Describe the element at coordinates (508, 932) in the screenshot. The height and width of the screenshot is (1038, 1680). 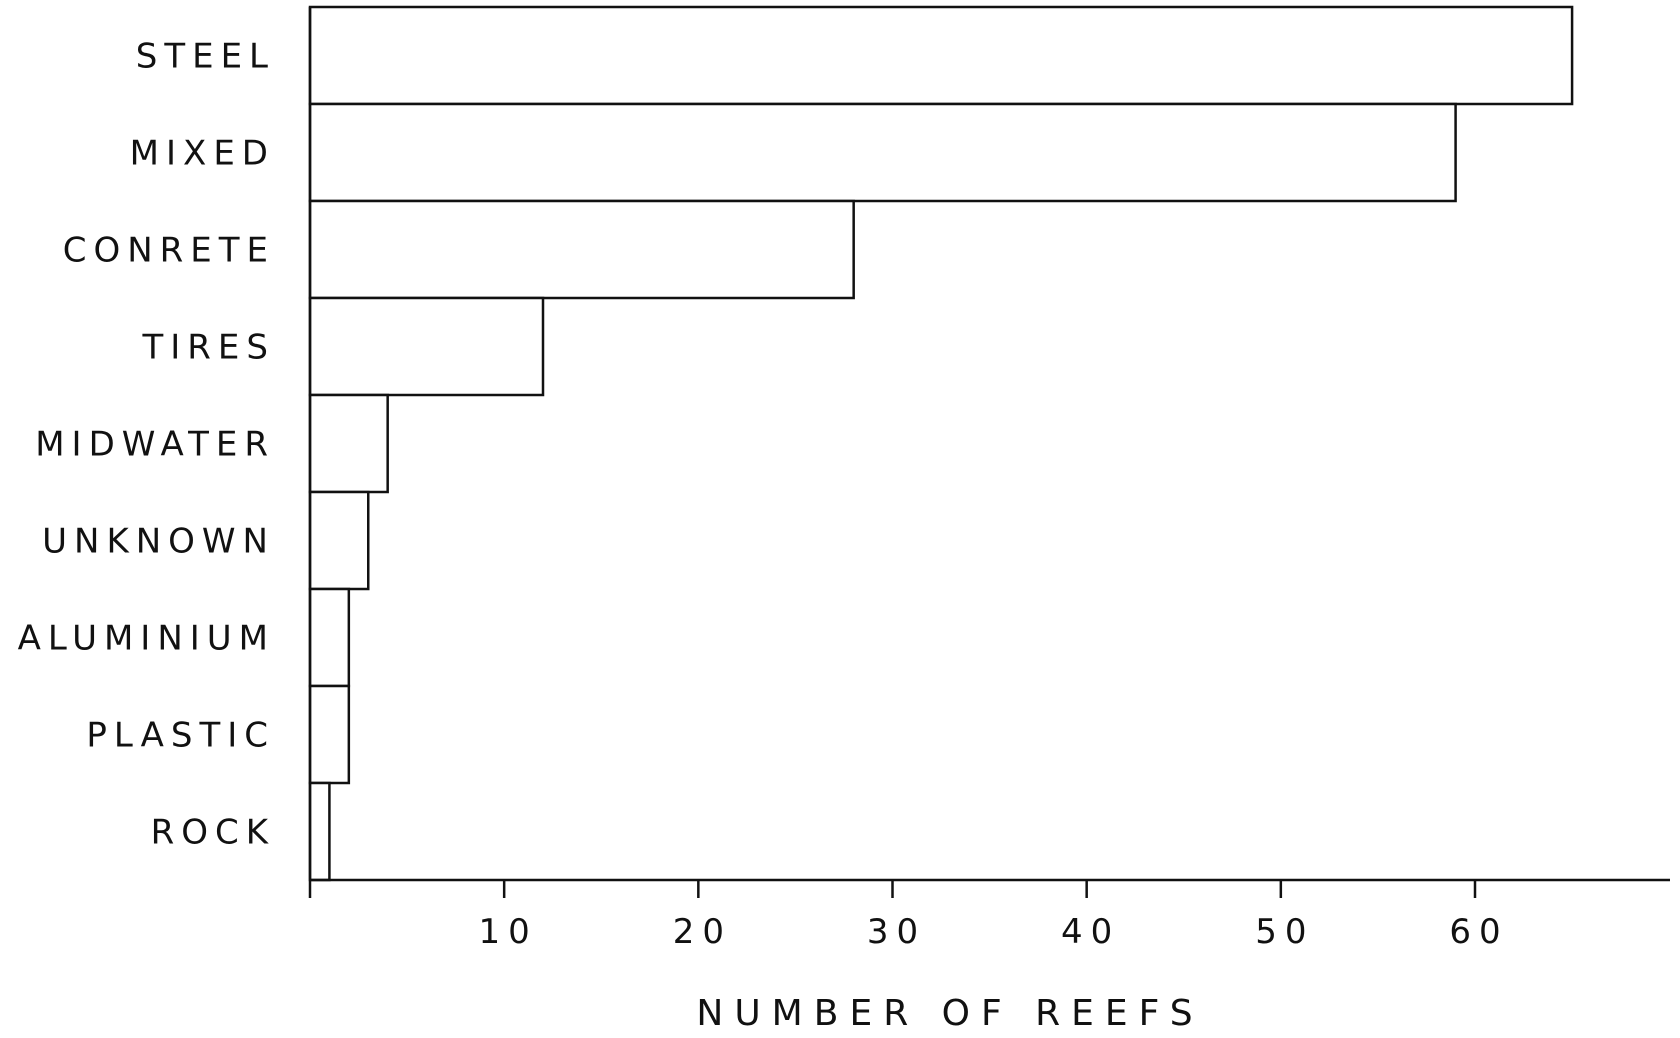
I see `x-tick-label-10: 10` at that location.